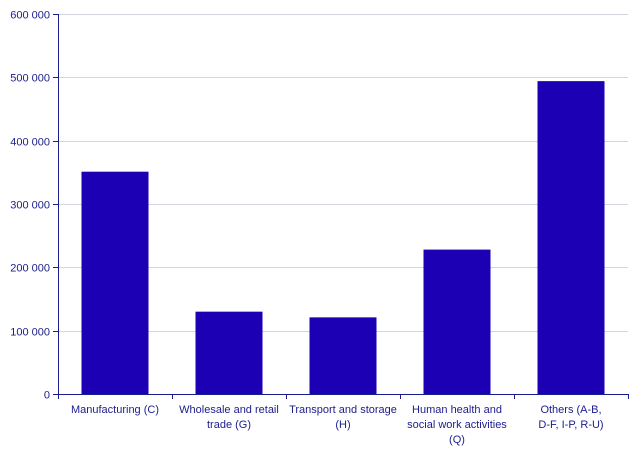 The image size is (643, 453). Describe the element at coordinates (570, 417) in the screenshot. I see `x-category-label: Others (A-B, D-F, I-P, R-U)` at that location.